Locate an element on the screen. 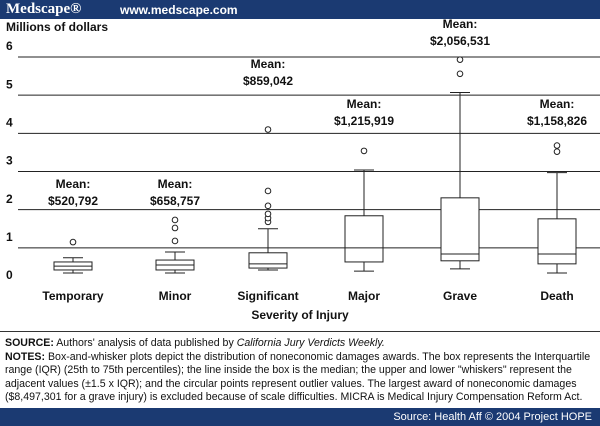 Image resolution: width=600 pixels, height=426 pixels. y-tick-label: 5 is located at coordinates (9, 84).